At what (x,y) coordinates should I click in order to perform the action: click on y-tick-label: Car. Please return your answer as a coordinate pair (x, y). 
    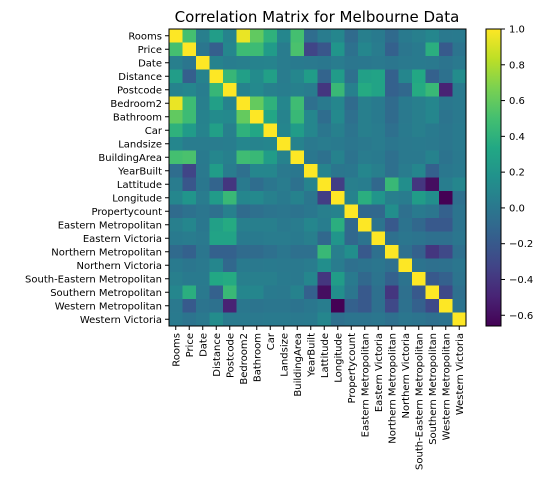
    Looking at the image, I should click on (154, 131).